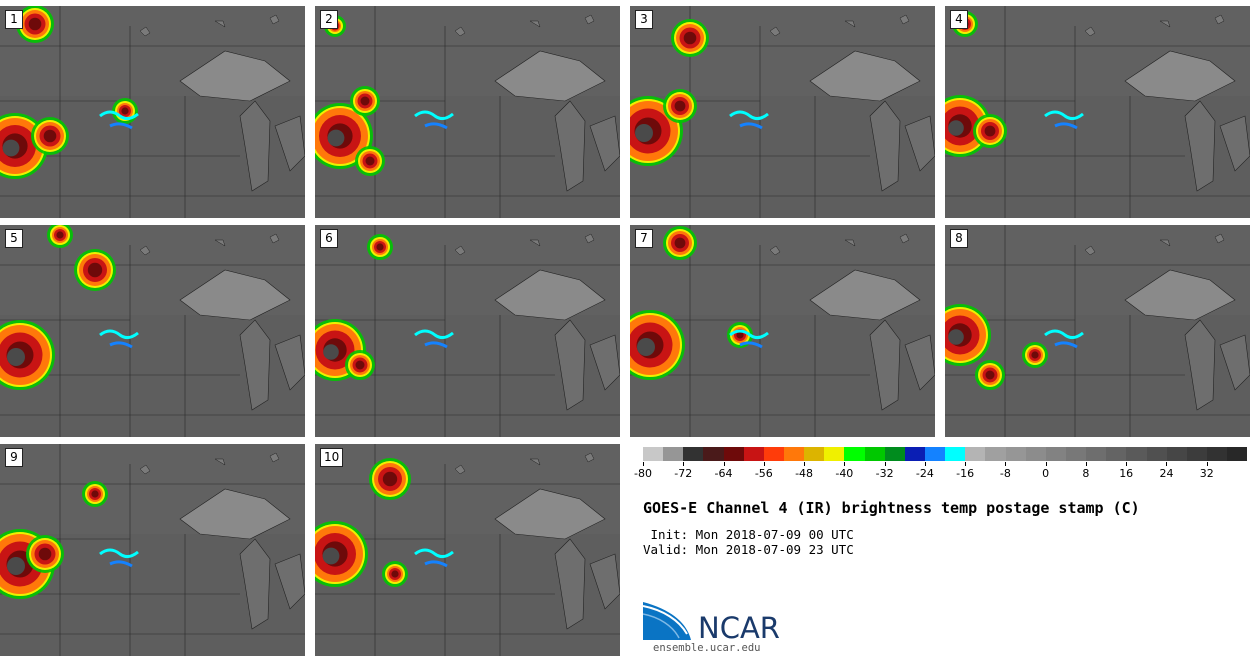  I want to click on colorbar-tick-label: 0, so click(1046, 473).